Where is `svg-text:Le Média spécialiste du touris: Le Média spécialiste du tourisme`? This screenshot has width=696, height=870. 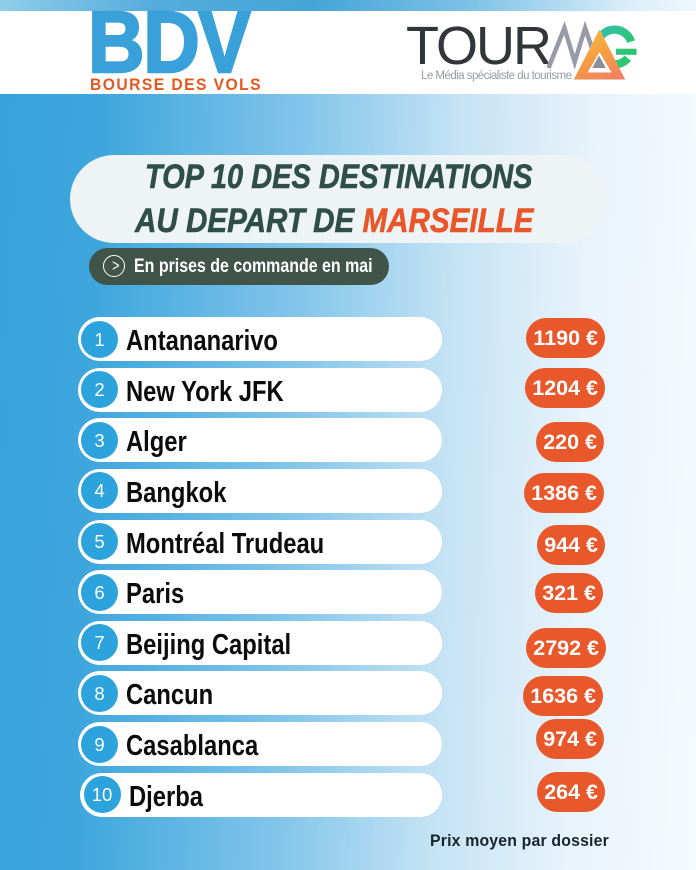
svg-text:Le Média spécialiste du touris: Le Média spécialiste du tourisme is located at coordinates (496, 76).